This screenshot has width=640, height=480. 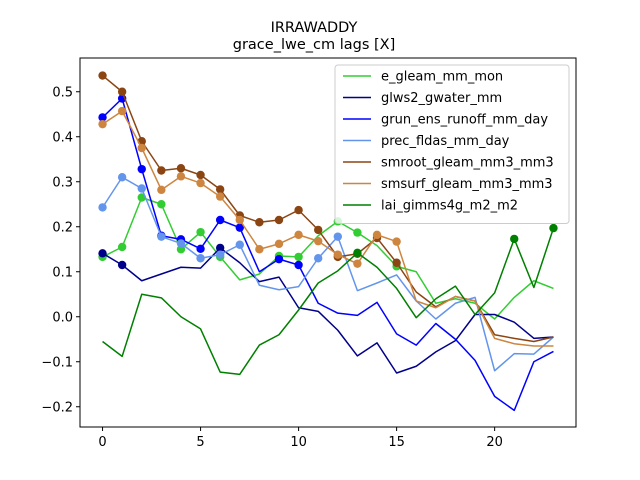 I want to click on legend-label: glws2_gwater_mm, so click(x=441, y=98).